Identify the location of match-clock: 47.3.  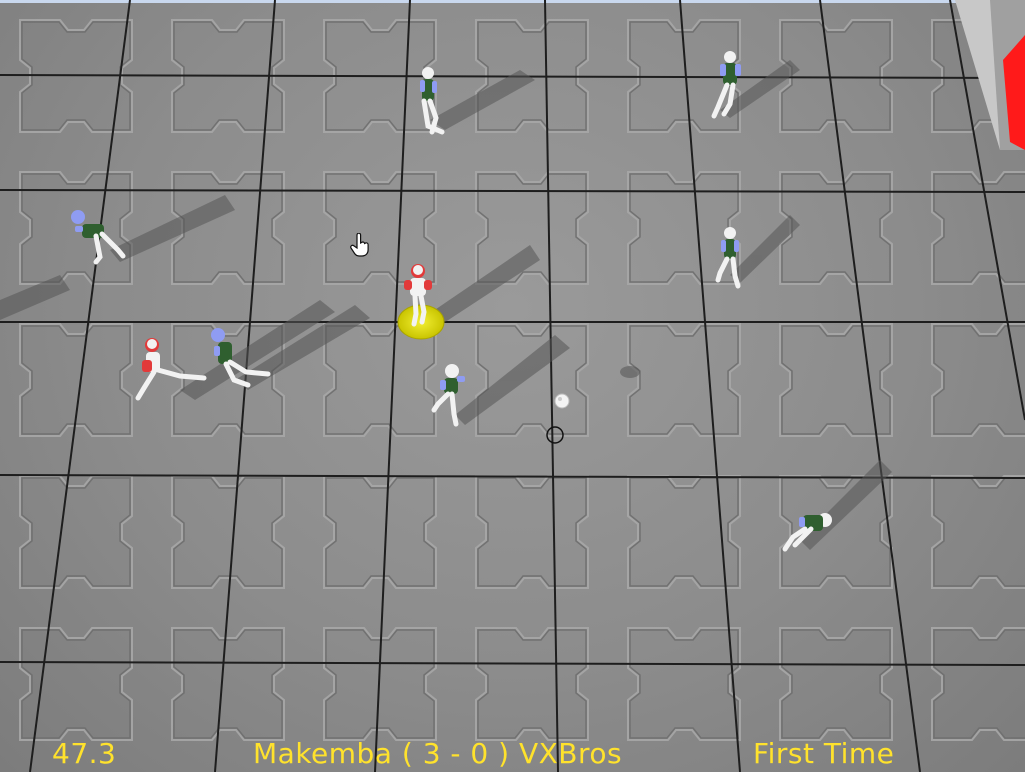
(84, 753).